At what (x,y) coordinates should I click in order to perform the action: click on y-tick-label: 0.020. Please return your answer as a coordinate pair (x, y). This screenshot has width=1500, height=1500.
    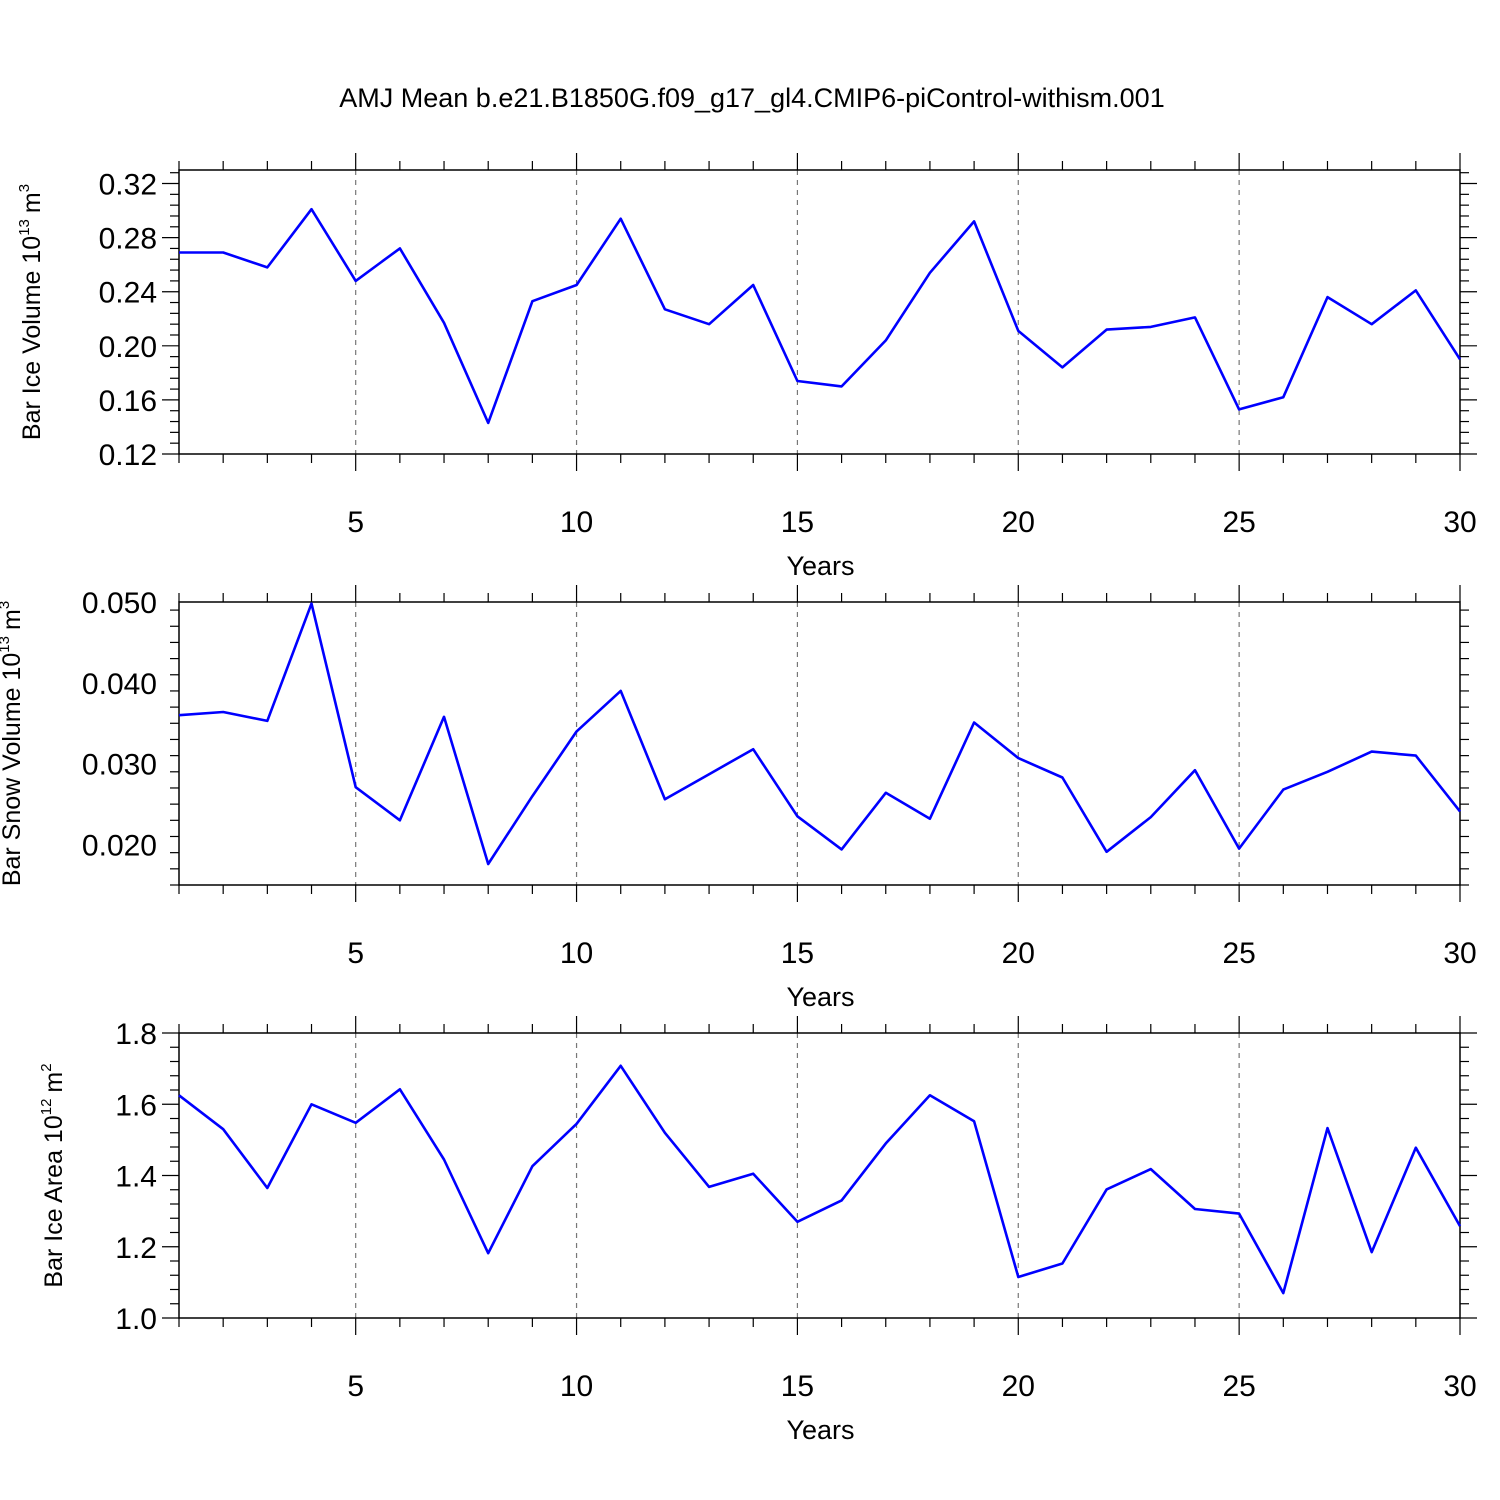
    Looking at the image, I should click on (119, 846).